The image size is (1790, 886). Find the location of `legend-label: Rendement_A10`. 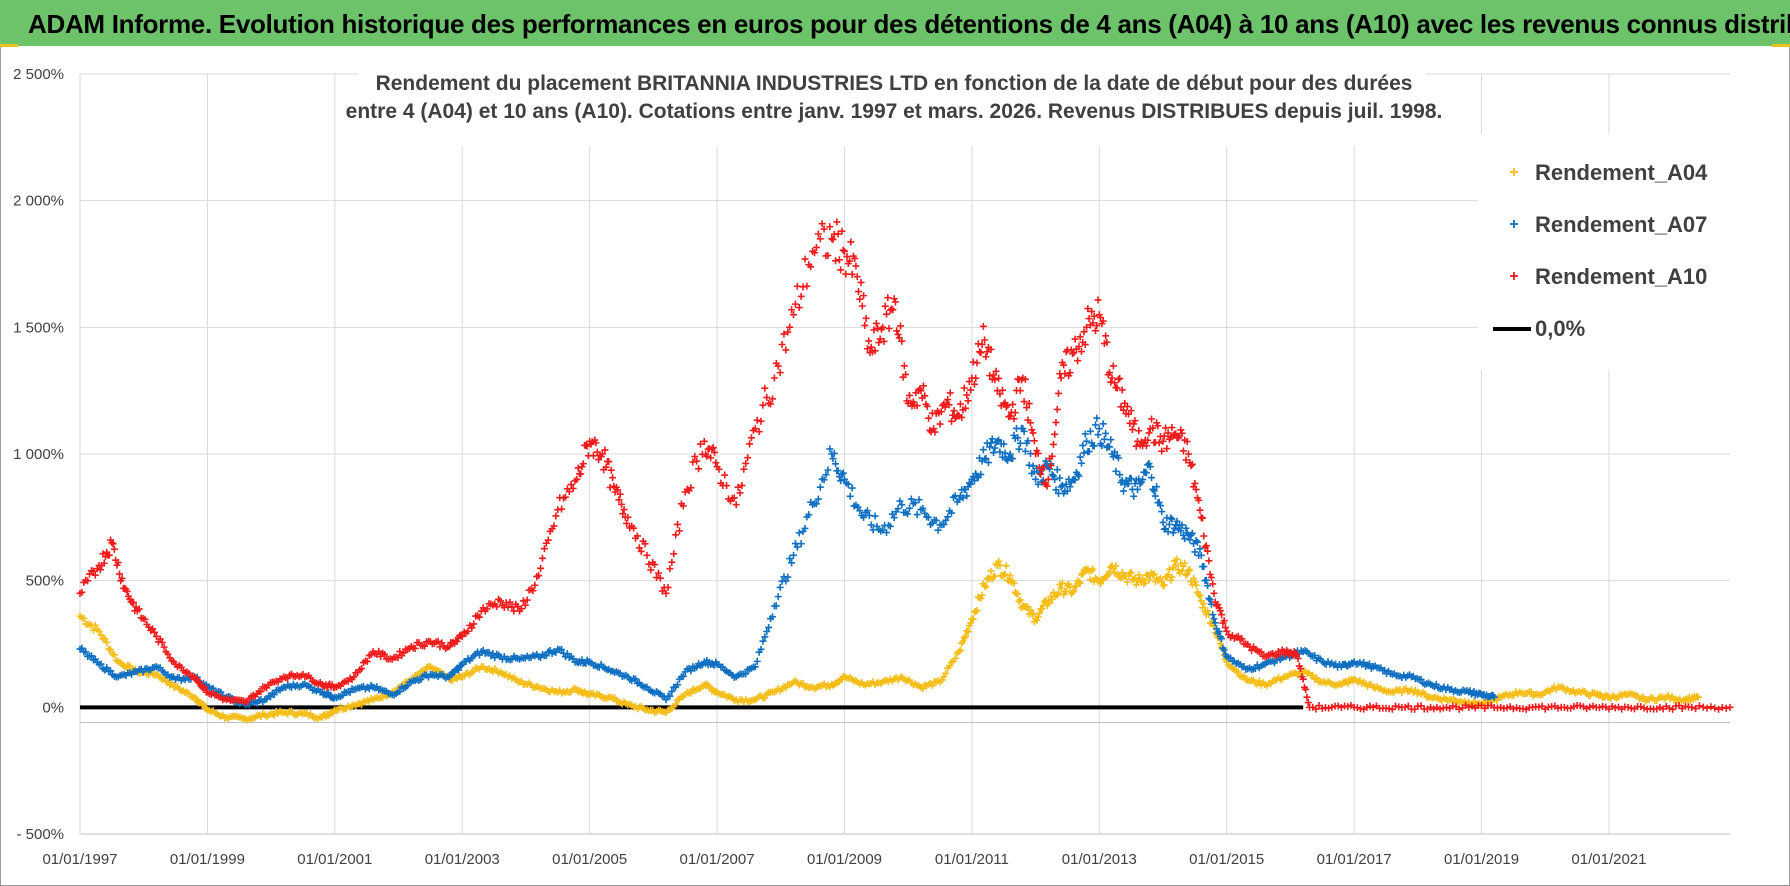

legend-label: Rendement_A10 is located at coordinates (1621, 276).